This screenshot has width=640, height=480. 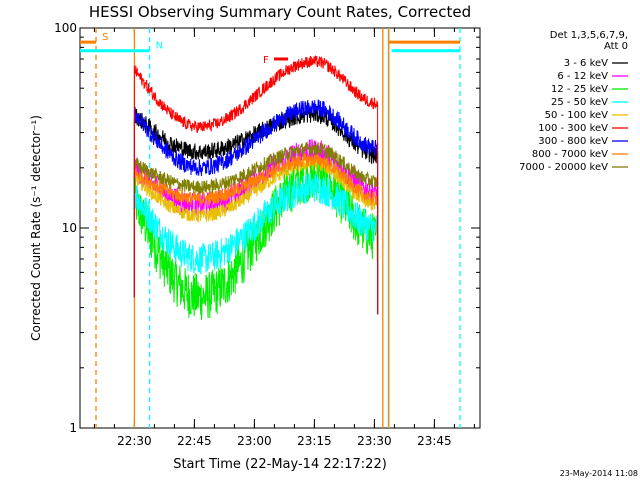 What do you see at coordinates (579, 102) in the screenshot?
I see `legend-label: 25 - 50 keV` at bounding box center [579, 102].